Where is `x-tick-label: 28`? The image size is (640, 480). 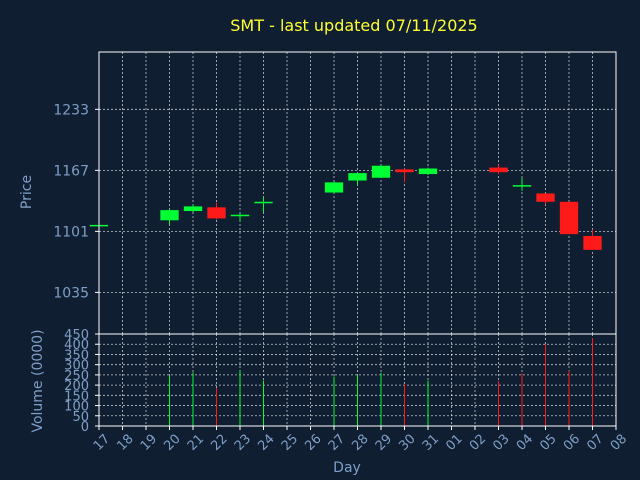
x-tick-label: 28 is located at coordinates (360, 443).